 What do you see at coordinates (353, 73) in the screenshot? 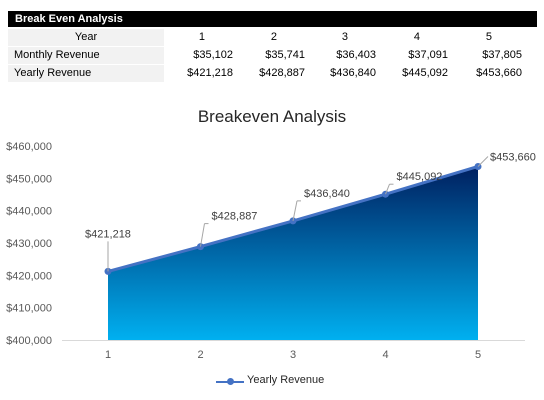
I see `yearly-revenue-cell: $436,840` at bounding box center [353, 73].